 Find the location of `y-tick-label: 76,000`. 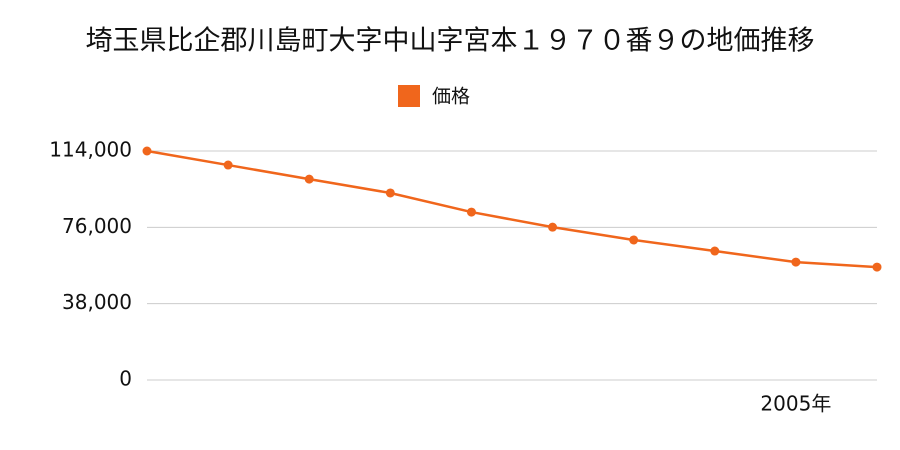

y-tick-label: 76,000 is located at coordinates (97, 226).